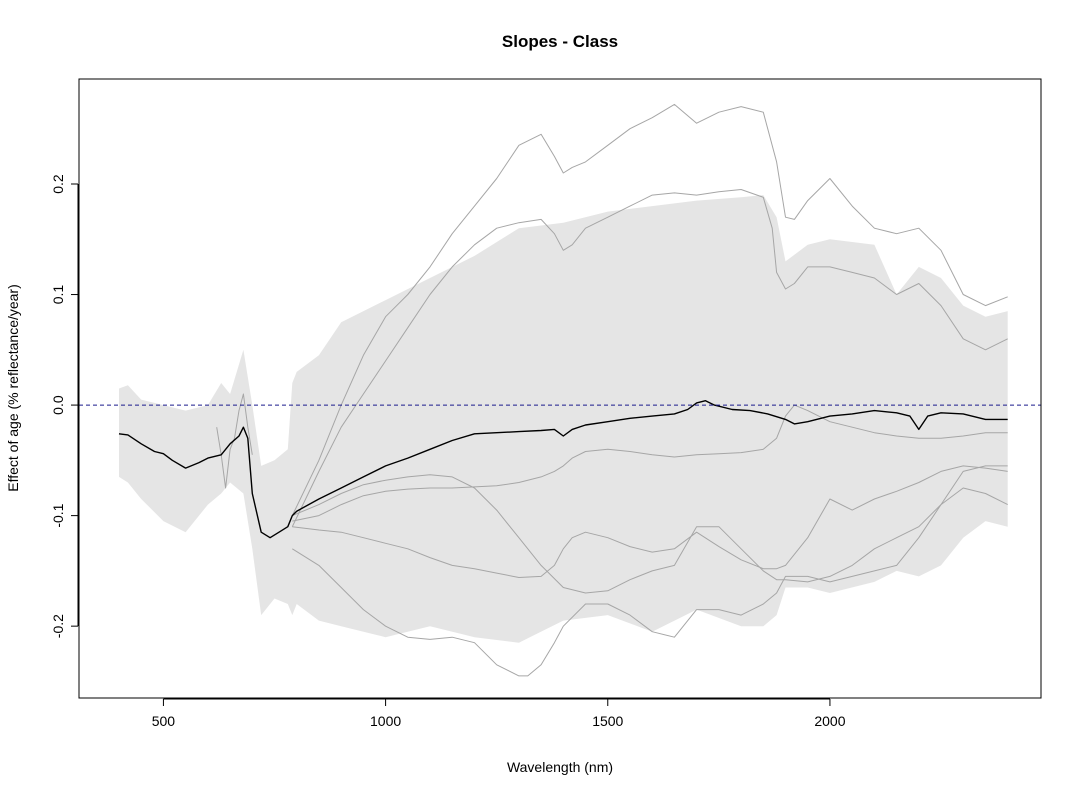  Describe the element at coordinates (58, 405) in the screenshot. I see `y-tick-label: 0.0` at that location.